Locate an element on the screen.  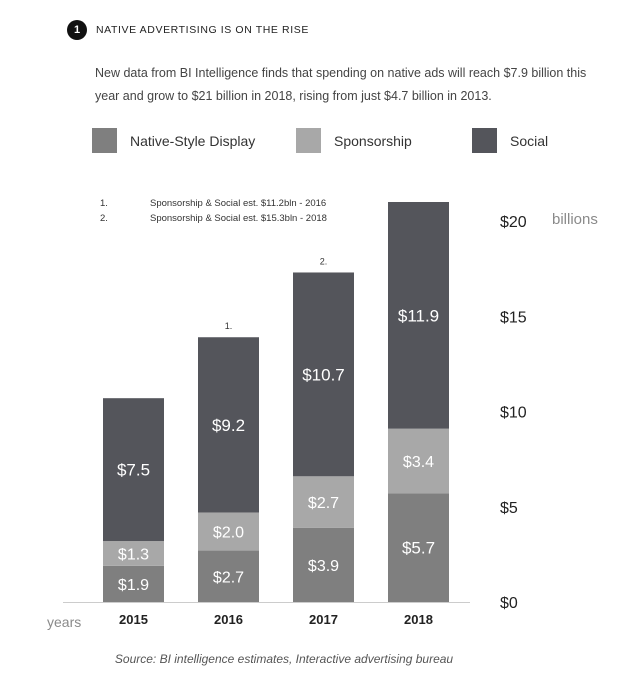
bar-sponsorship-2016 is located at coordinates (228, 531).